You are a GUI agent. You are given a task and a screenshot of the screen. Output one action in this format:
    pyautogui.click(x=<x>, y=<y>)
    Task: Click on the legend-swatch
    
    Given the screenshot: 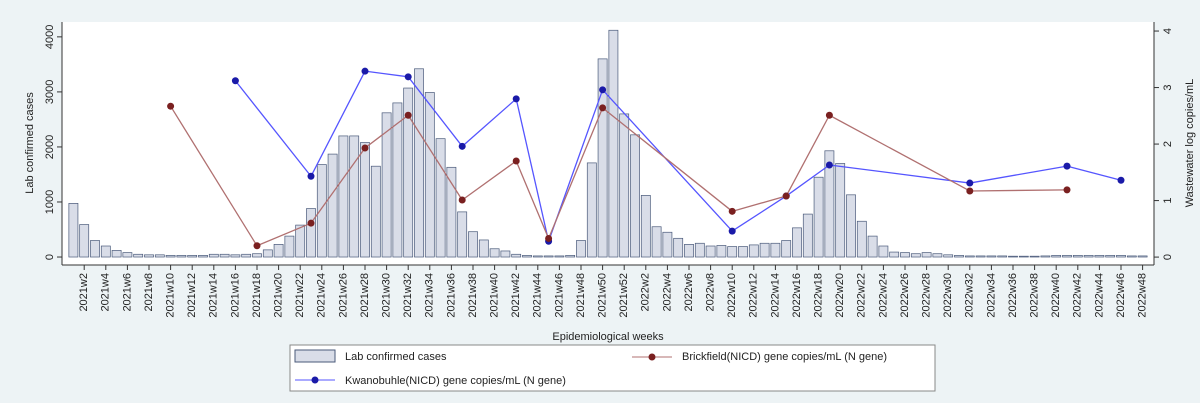 What is the action you would take?
    pyautogui.click(x=652, y=357)
    